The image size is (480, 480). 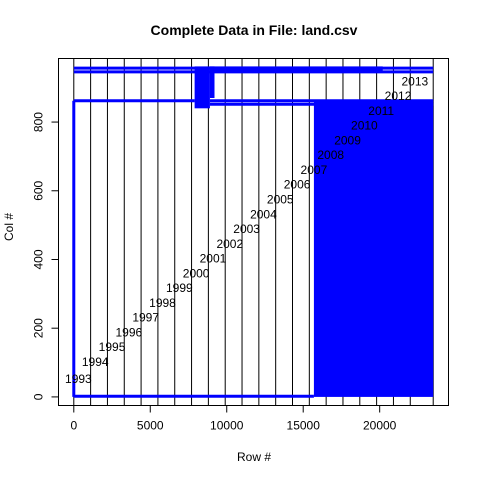 I want to click on year-label-1999: 1999, so click(x=179, y=288).